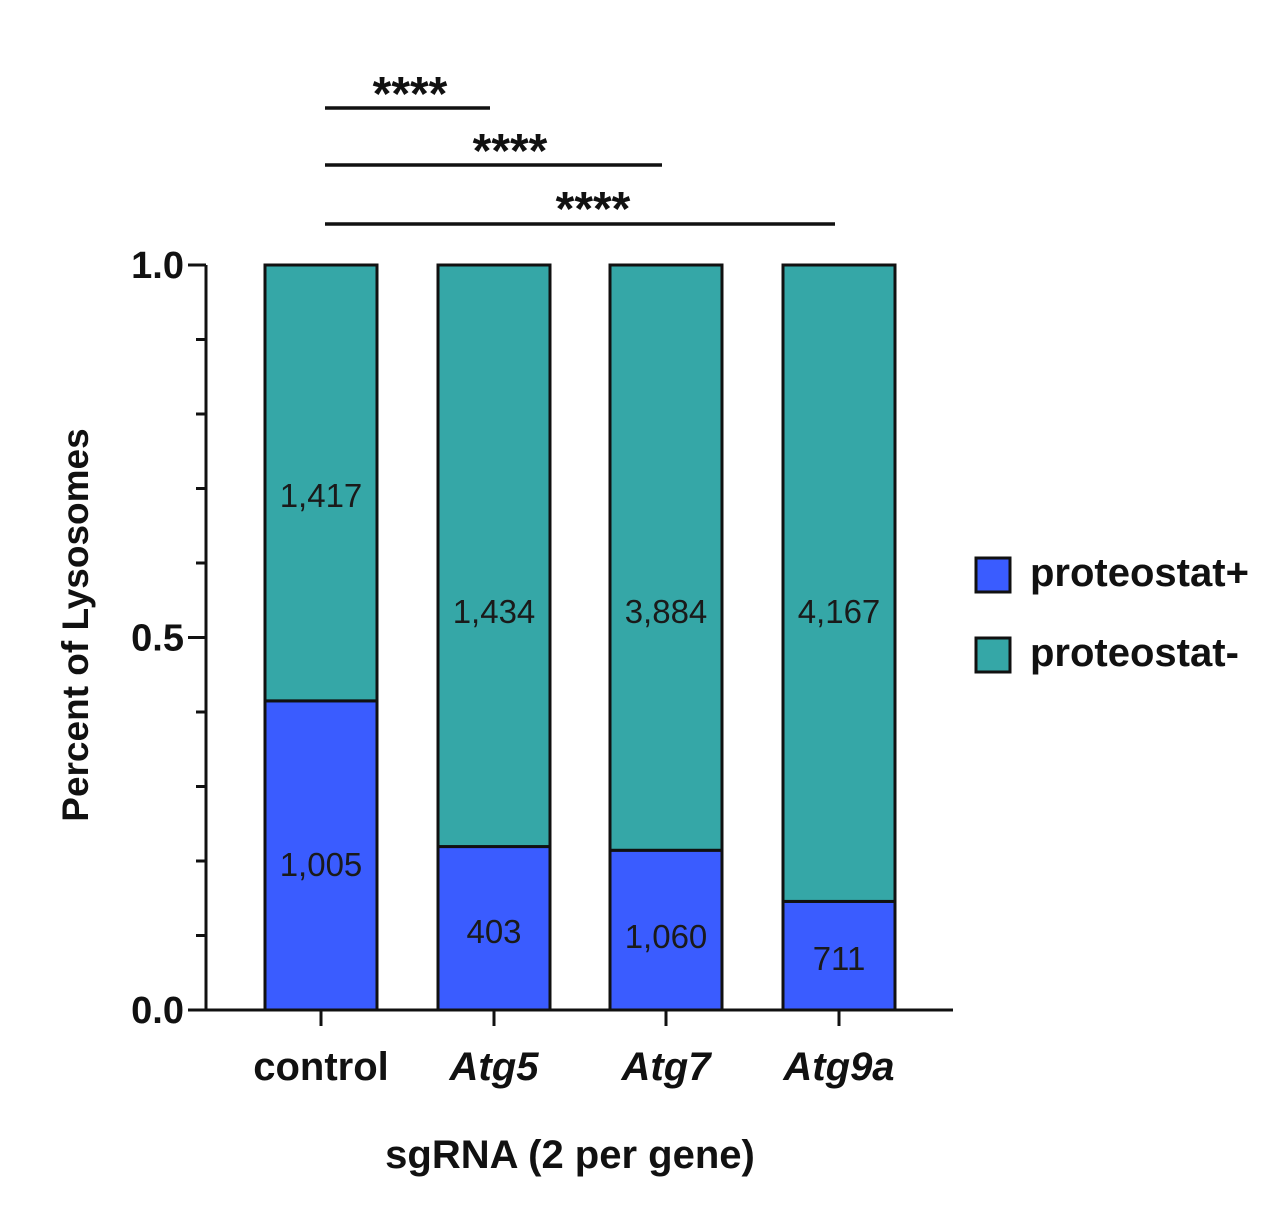 The width and height of the screenshot is (1285, 1211). Describe the element at coordinates (494, 556) in the screenshot. I see `bar-proteostat-neg-Atg5` at that location.